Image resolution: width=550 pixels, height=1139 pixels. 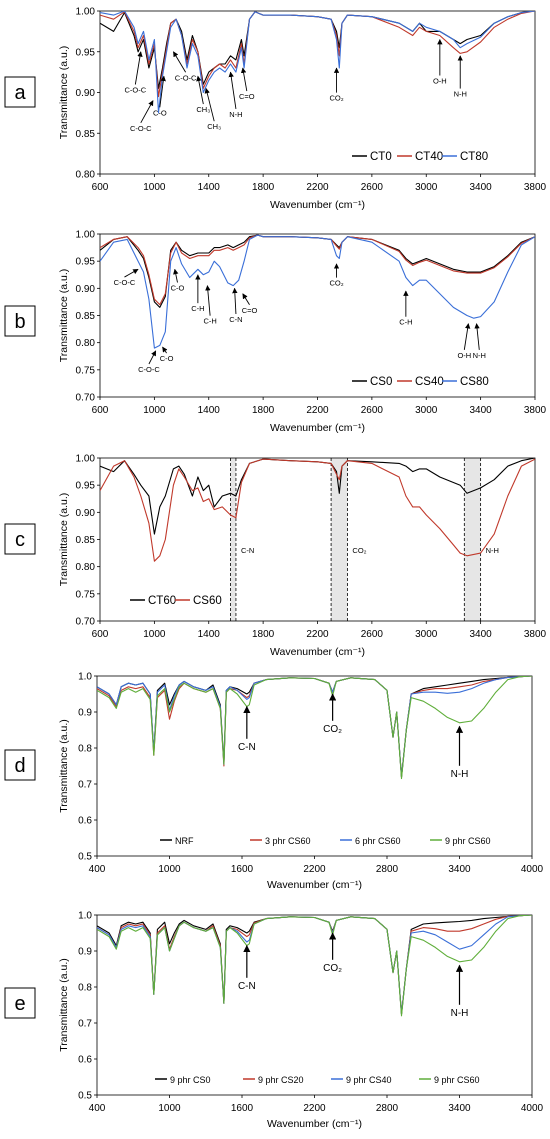 I want to click on annotation-label: C-H, so click(x=209, y=321).